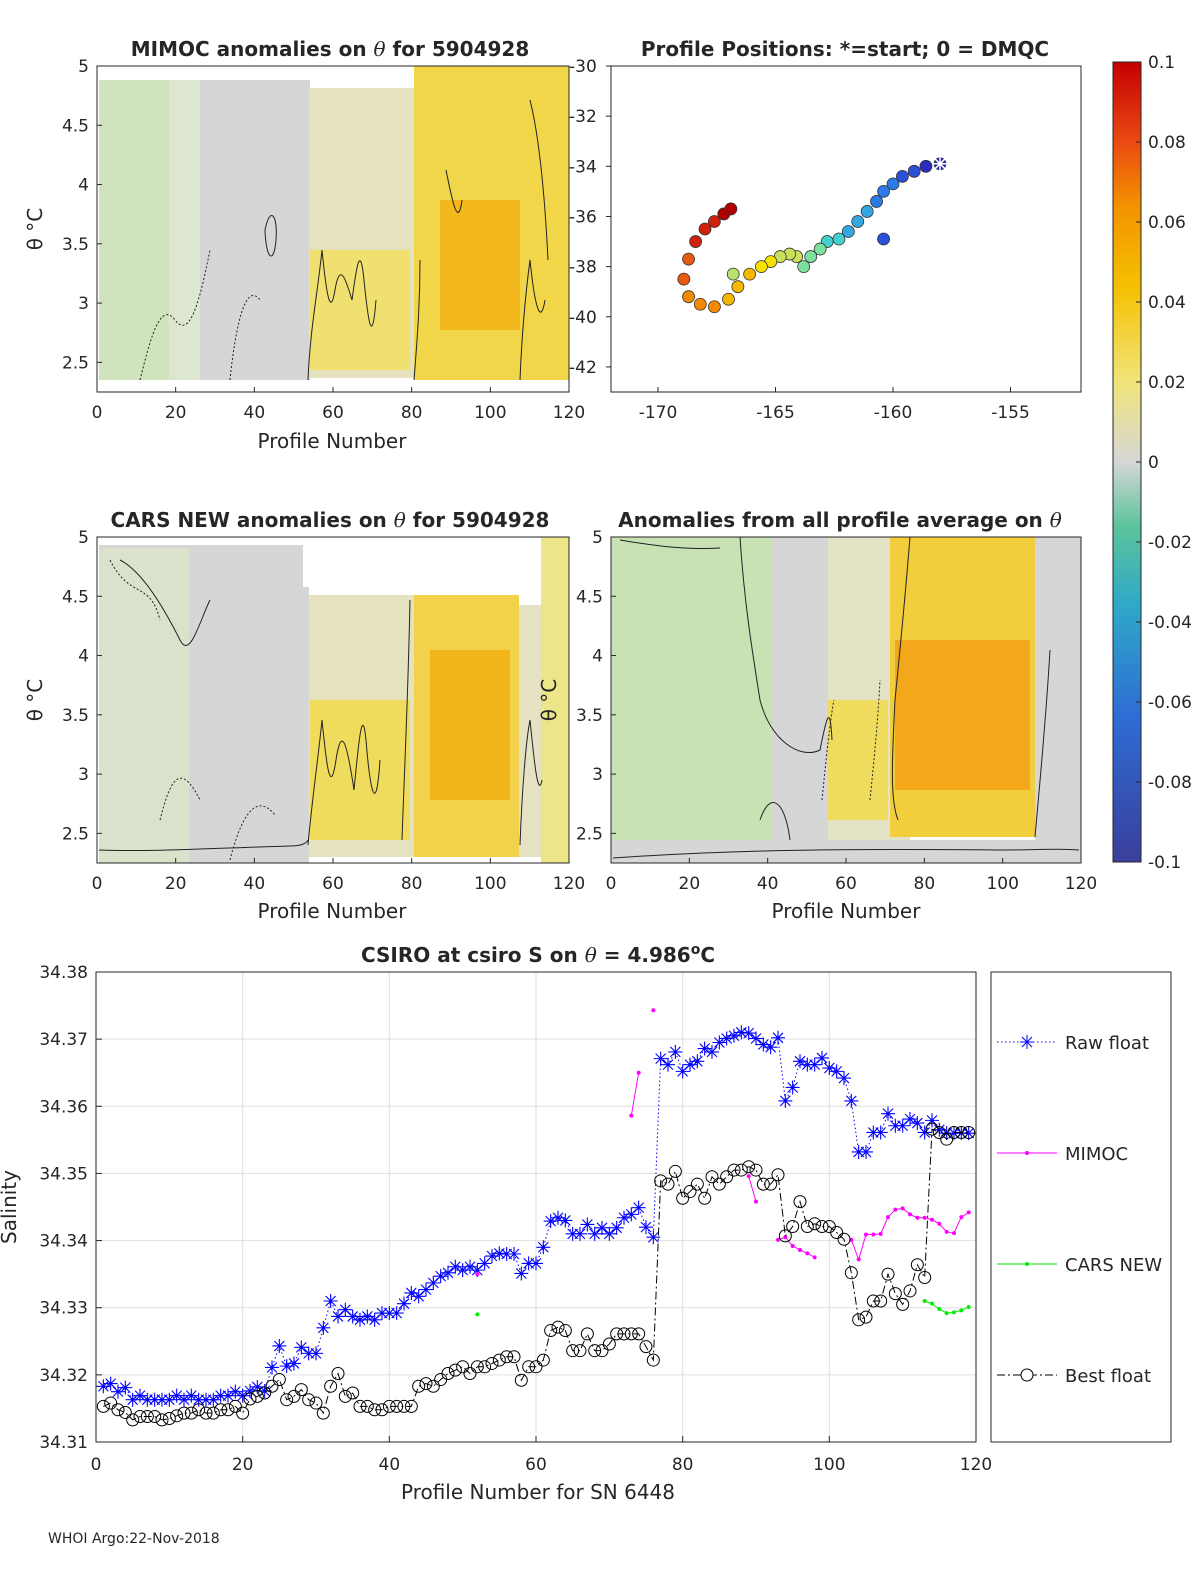 The width and height of the screenshot is (1200, 1575). What do you see at coordinates (845, 49) in the screenshot?
I see `positions-title: Profile Positions: *=start; 0 = DMQC` at bounding box center [845, 49].